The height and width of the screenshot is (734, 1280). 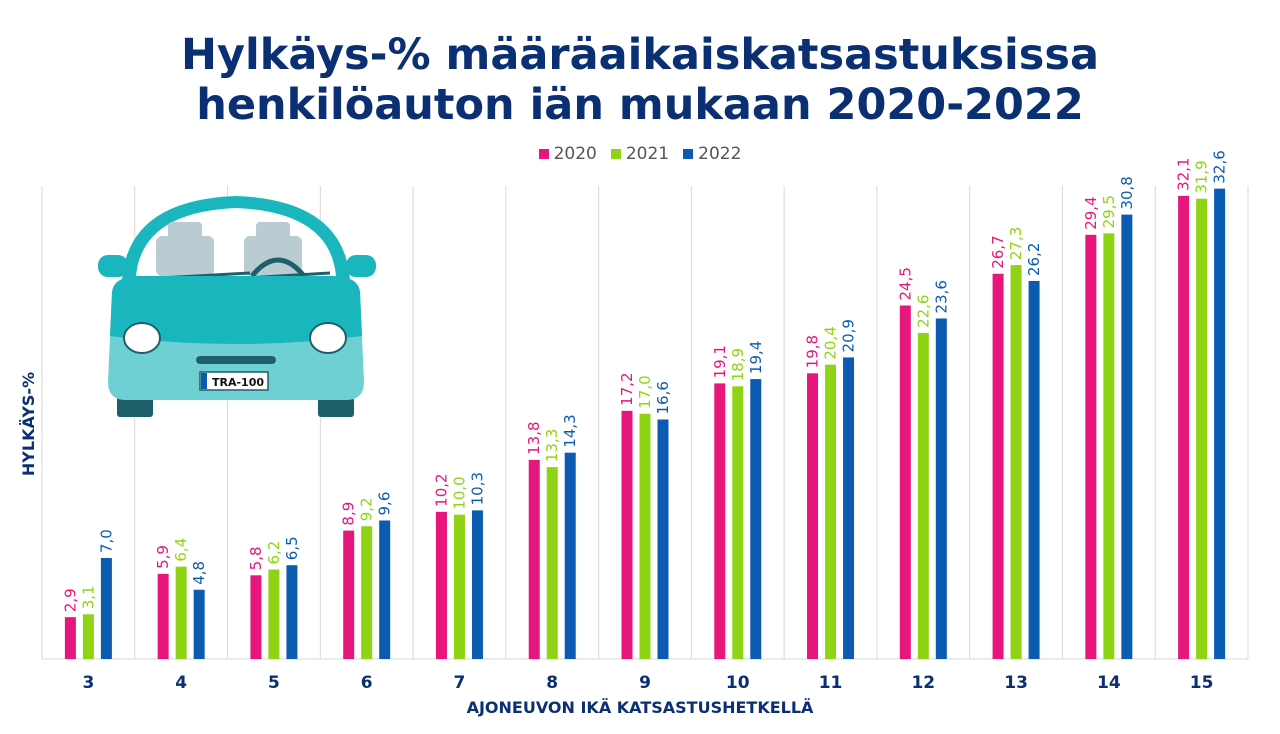 I want to click on legend-label-2021: 2021, so click(x=647, y=154).